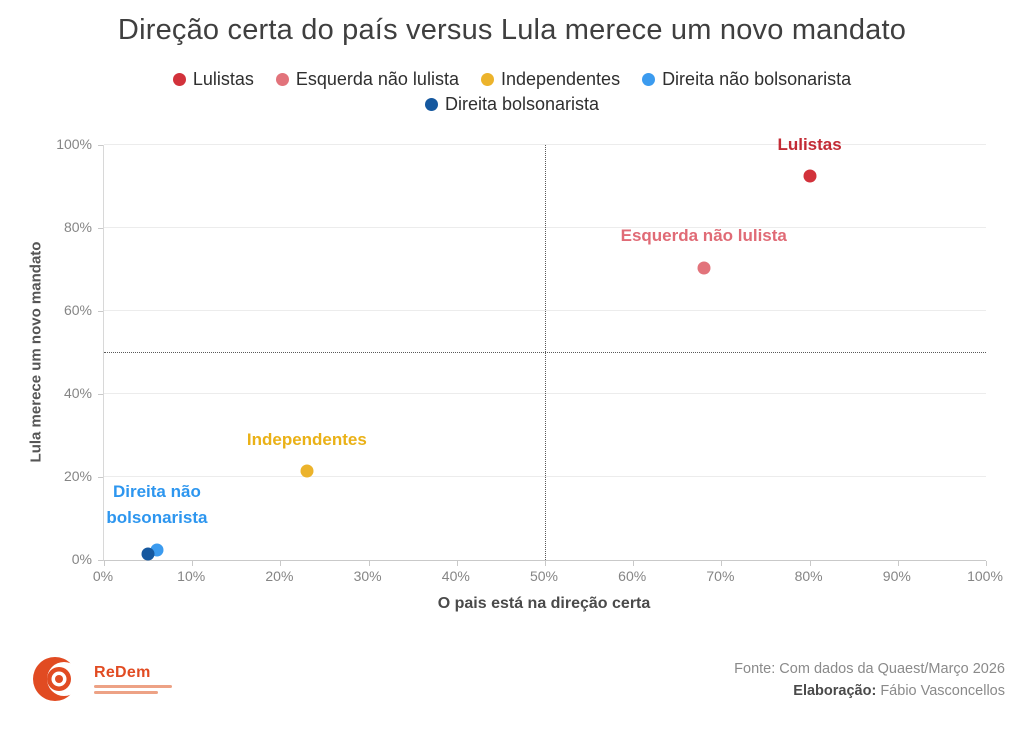 This screenshot has width=1024, height=745. I want to click on x-tick-label-50: 50%, so click(544, 576).